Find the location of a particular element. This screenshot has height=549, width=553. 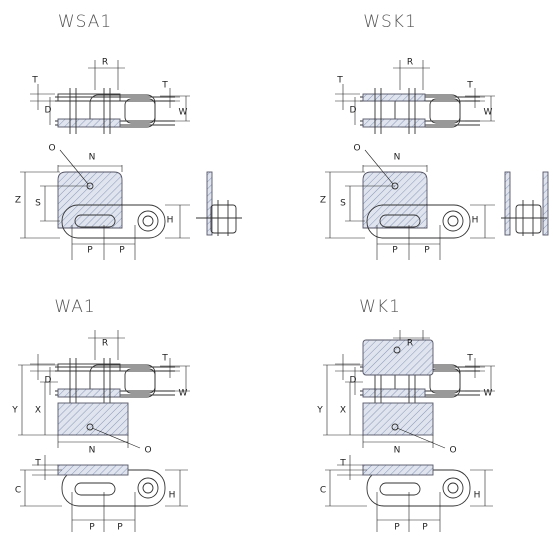

panel-title: WK1 is located at coordinates (380, 307).